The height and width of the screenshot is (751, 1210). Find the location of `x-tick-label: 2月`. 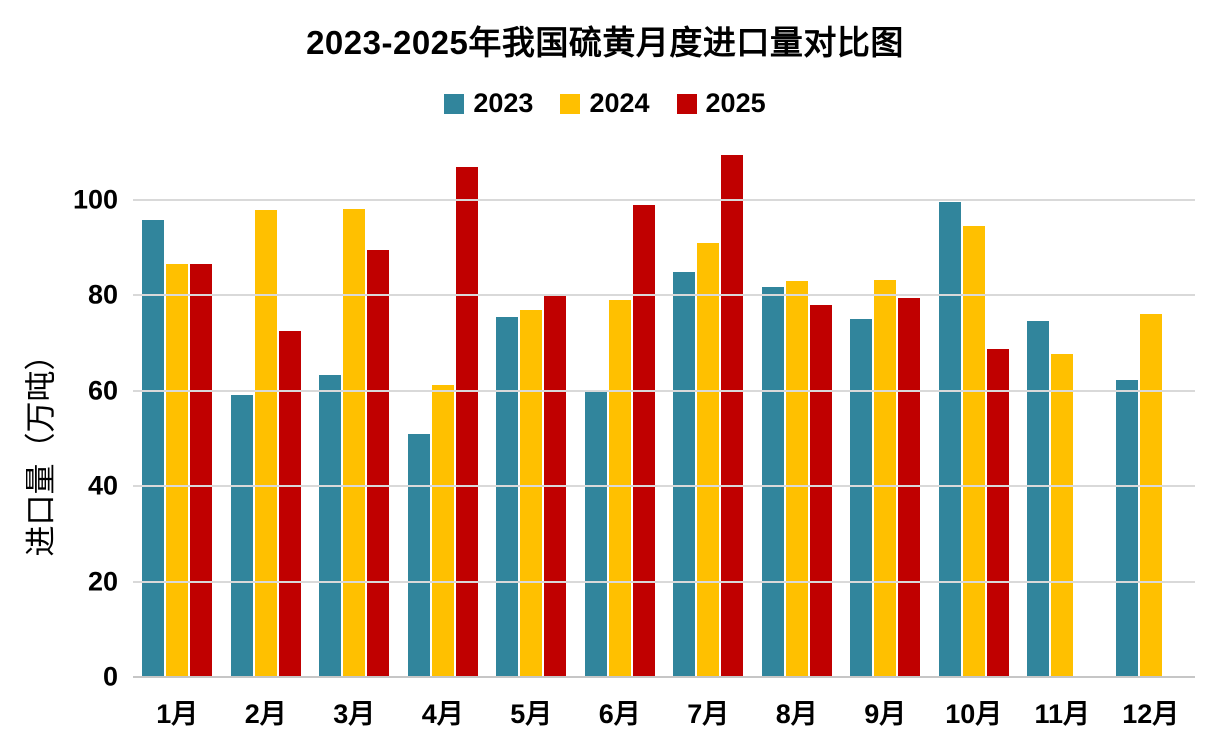

x-tick-label: 2月 is located at coordinates (265, 714).